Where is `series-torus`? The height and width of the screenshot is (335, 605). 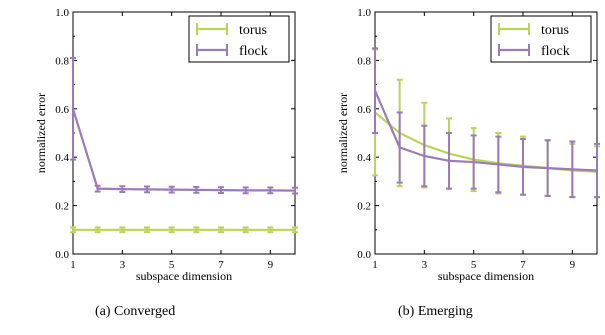
series-torus is located at coordinates (184, 230).